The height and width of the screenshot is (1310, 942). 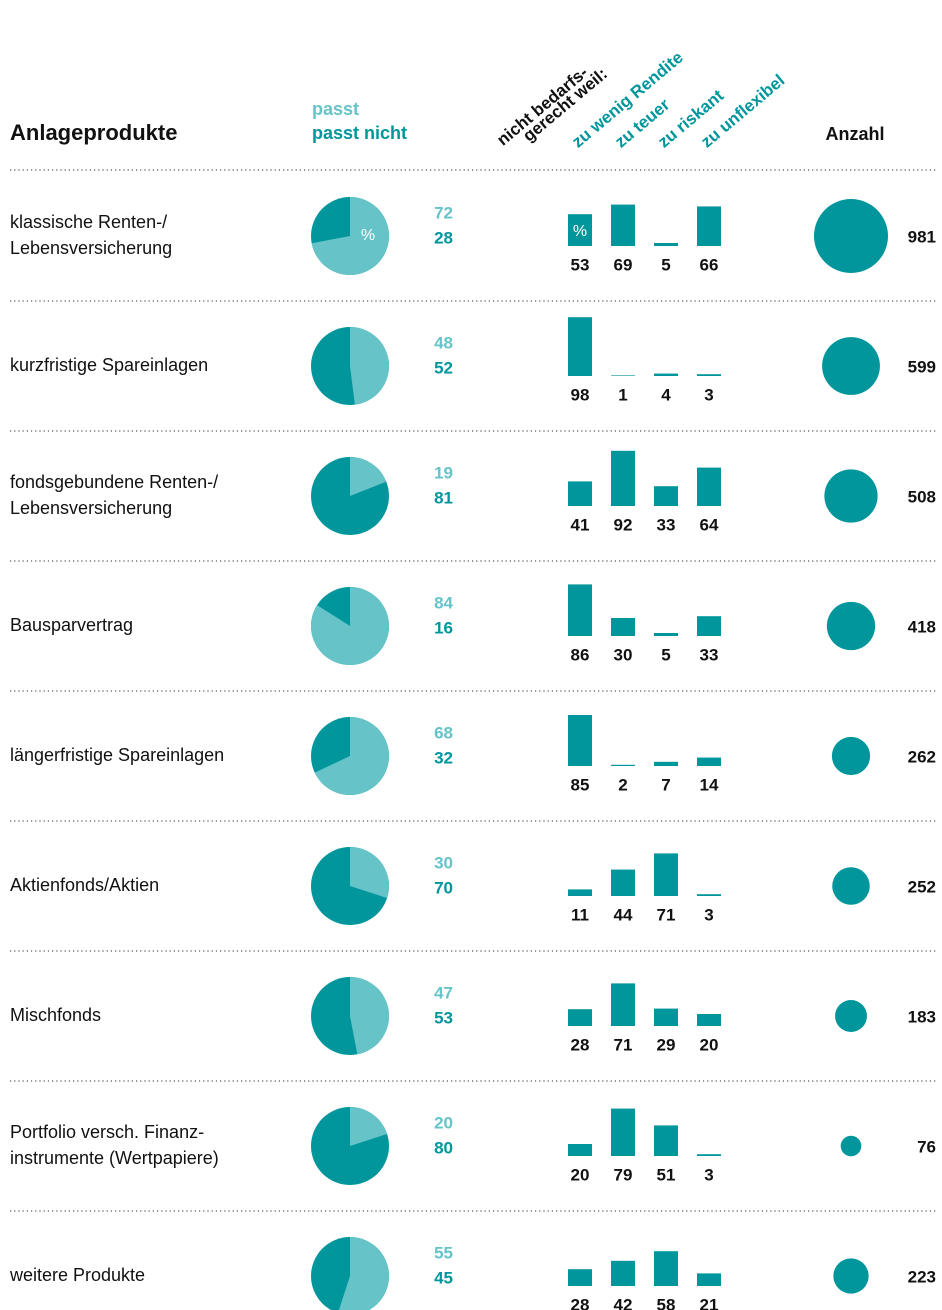 What do you see at coordinates (709, 654) in the screenshot?
I see `reason-value: 33` at bounding box center [709, 654].